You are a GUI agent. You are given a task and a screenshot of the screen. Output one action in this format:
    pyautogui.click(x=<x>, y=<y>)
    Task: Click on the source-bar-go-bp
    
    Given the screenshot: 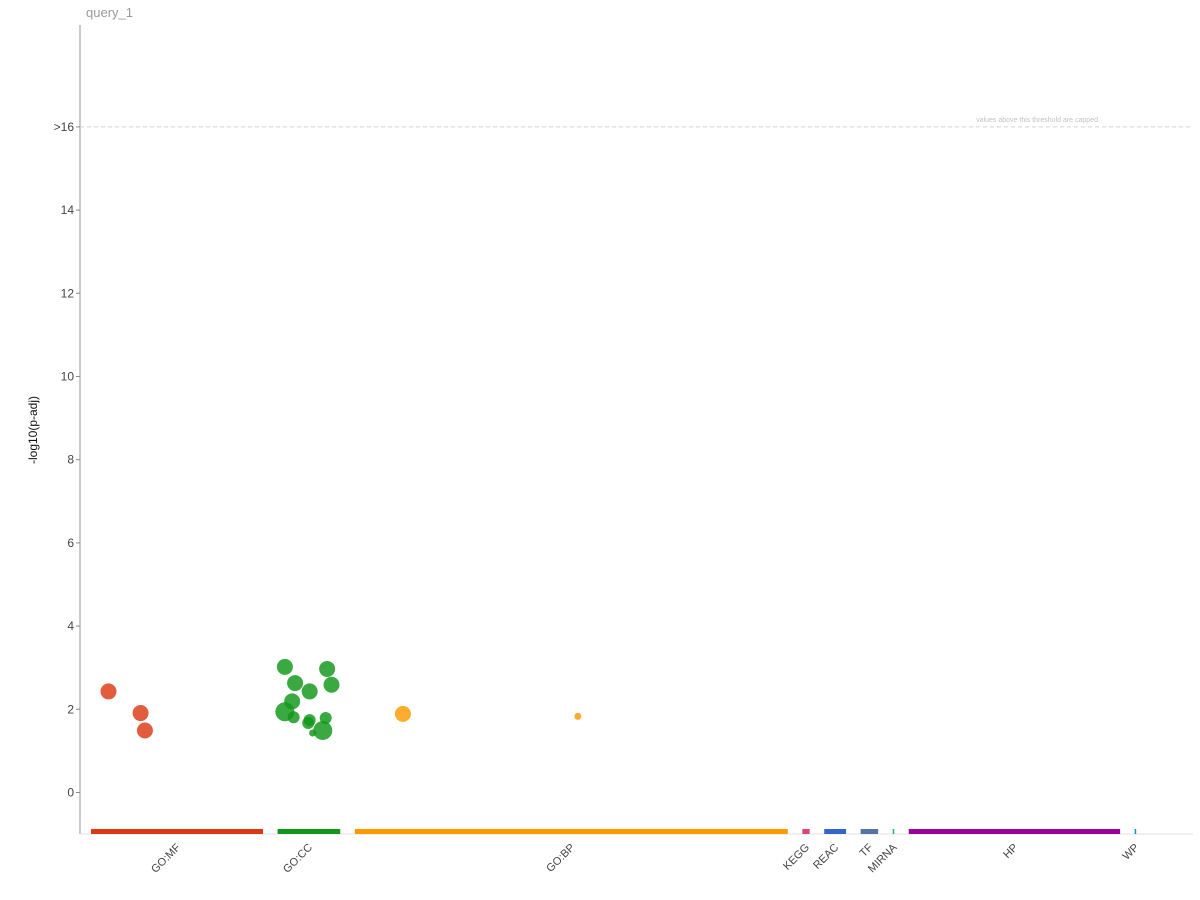 What is the action you would take?
    pyautogui.click(x=571, y=831)
    